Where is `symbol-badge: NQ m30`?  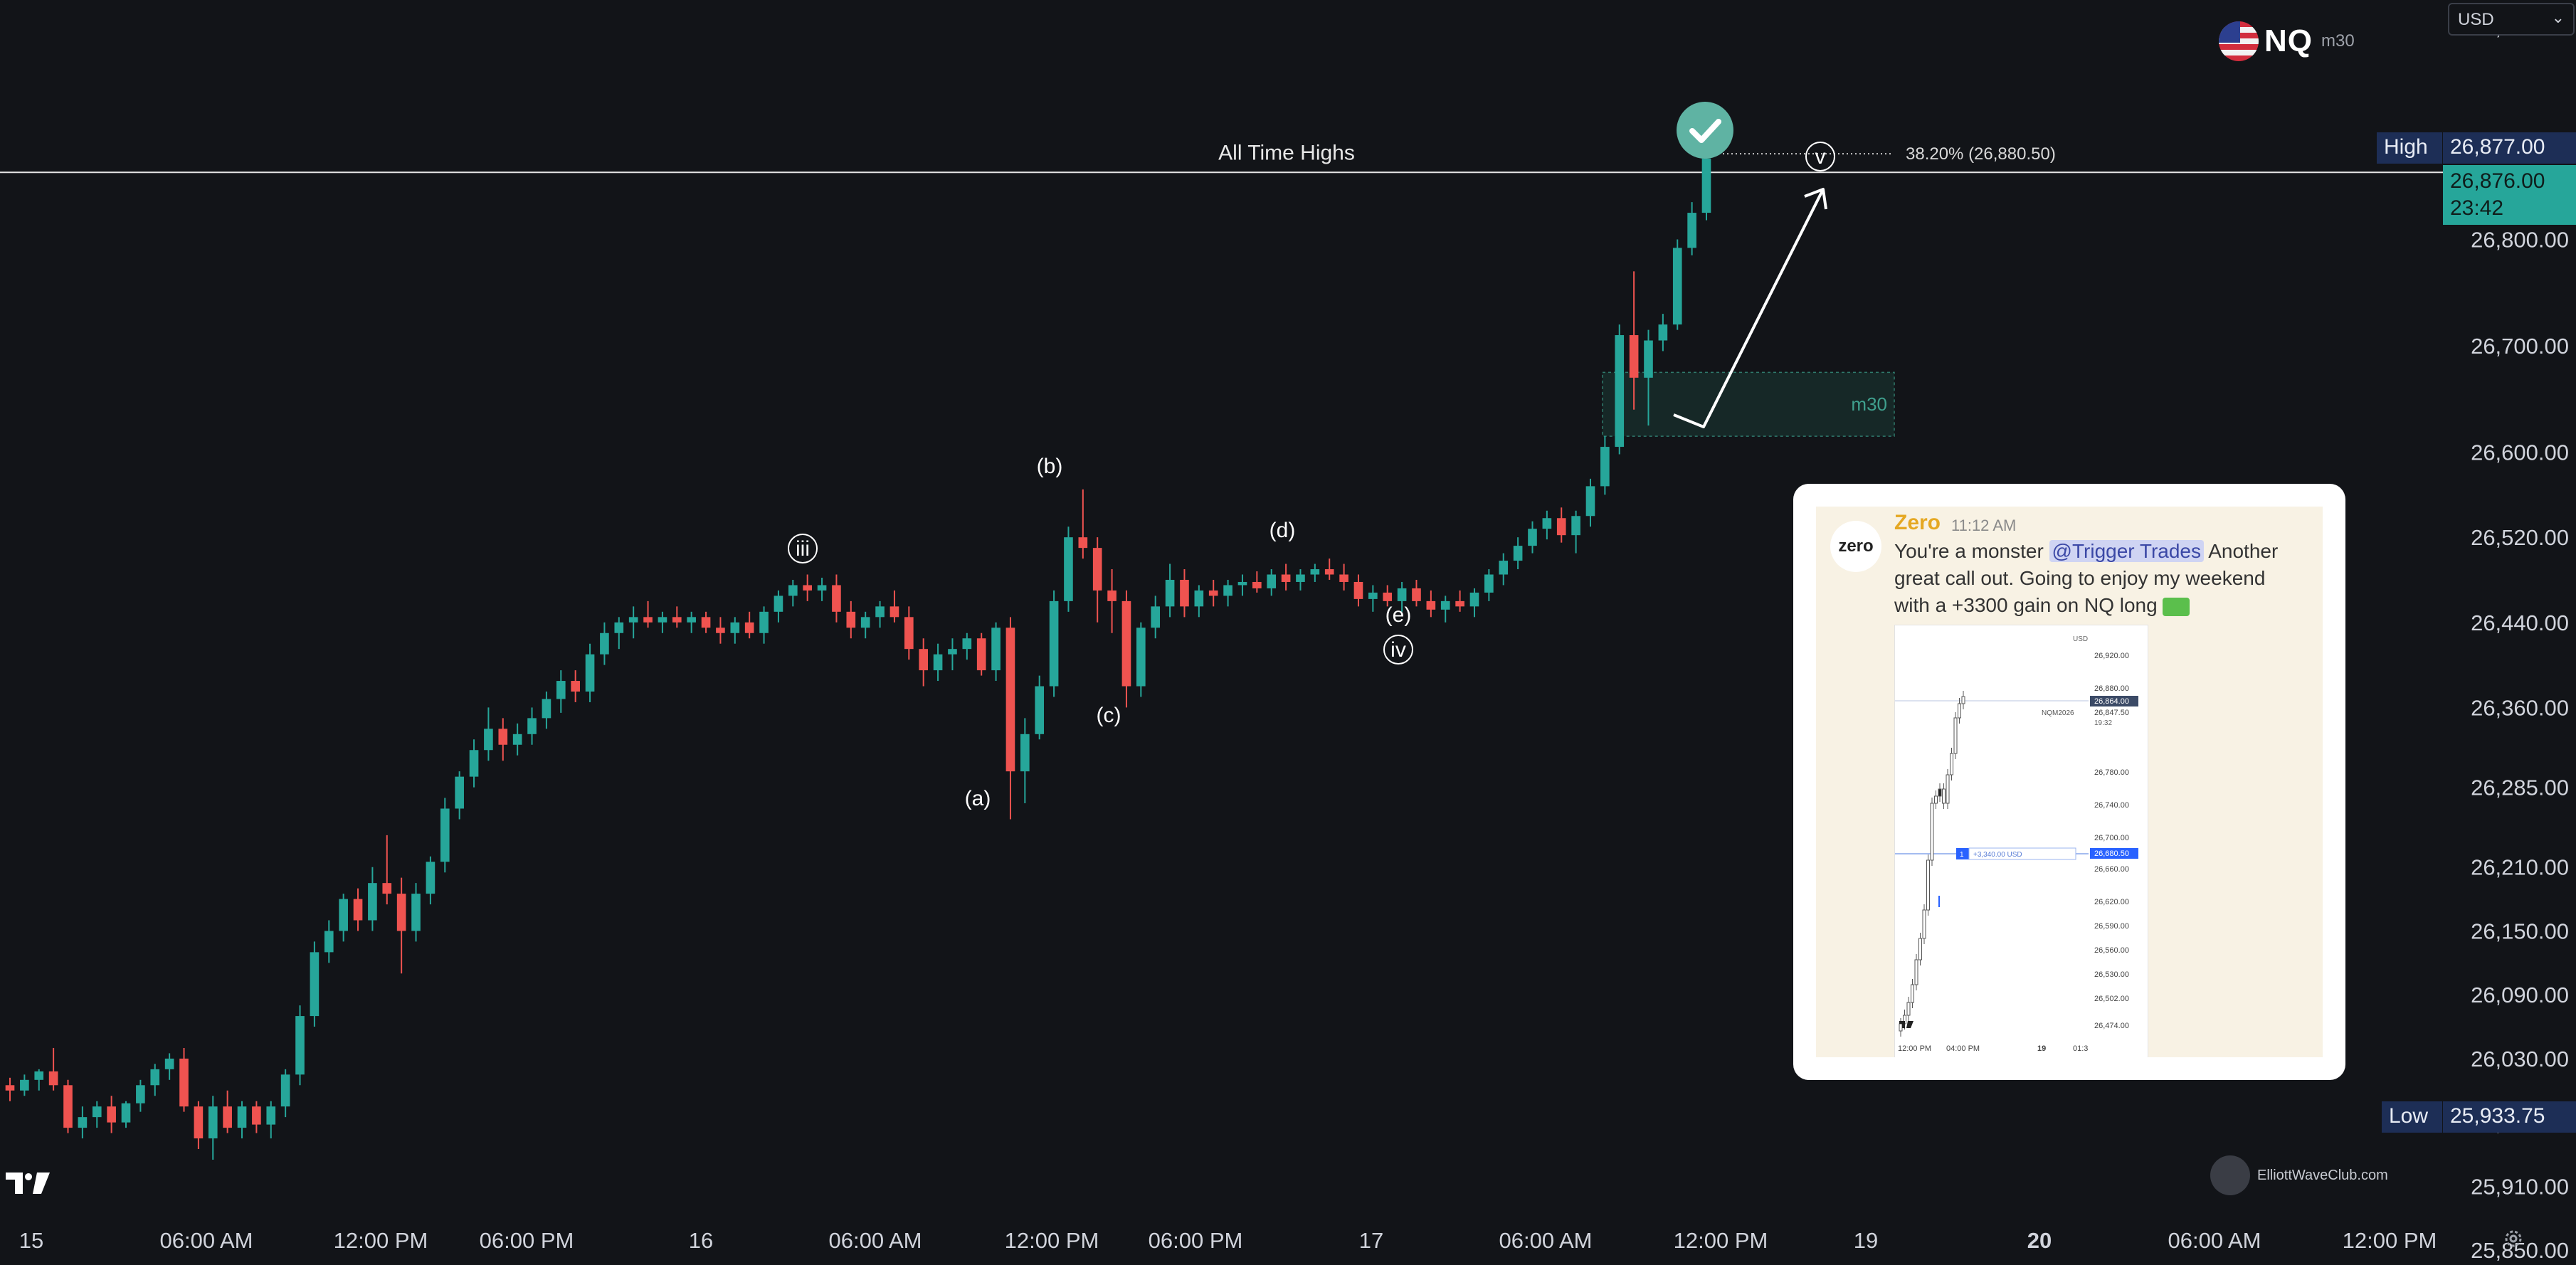
symbol-badge: NQ m30 is located at coordinates (2287, 41).